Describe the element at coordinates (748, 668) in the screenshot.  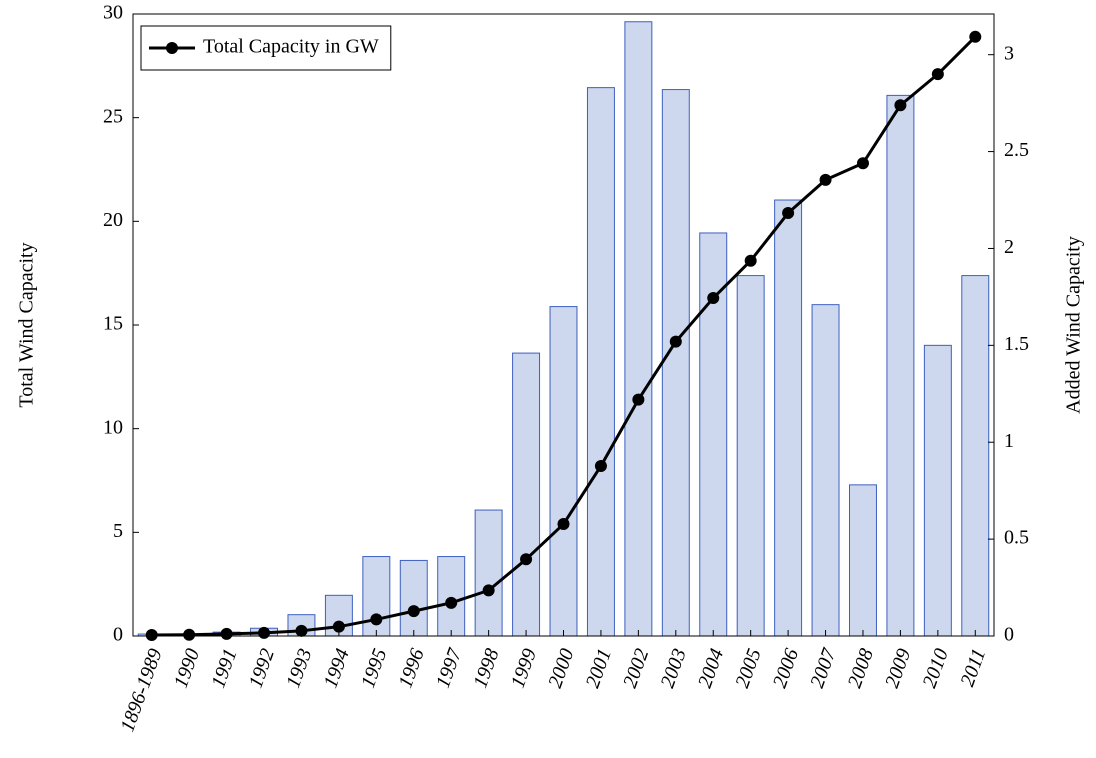
I see `x-tick-label: 2005` at that location.